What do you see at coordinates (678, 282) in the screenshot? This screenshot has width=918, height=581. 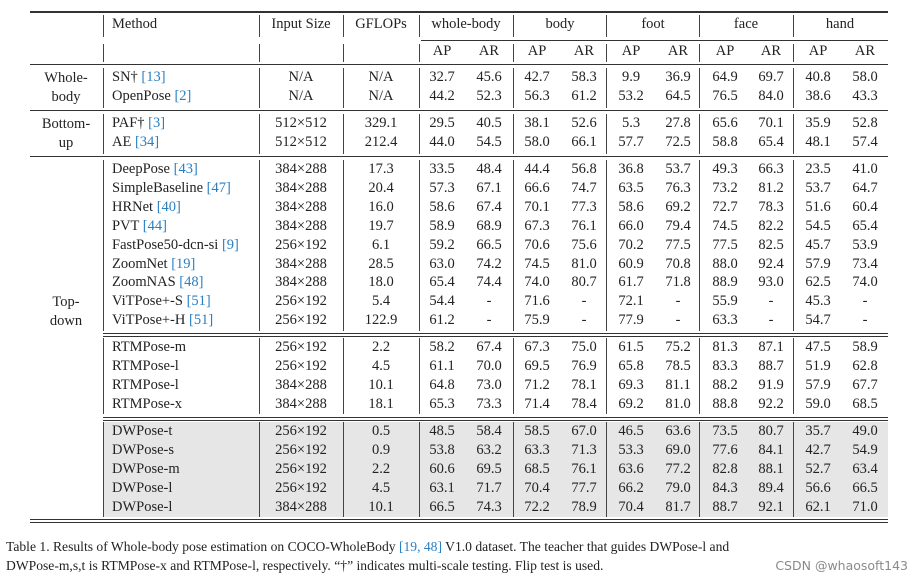 I see `metric-value-cell: 71.8` at bounding box center [678, 282].